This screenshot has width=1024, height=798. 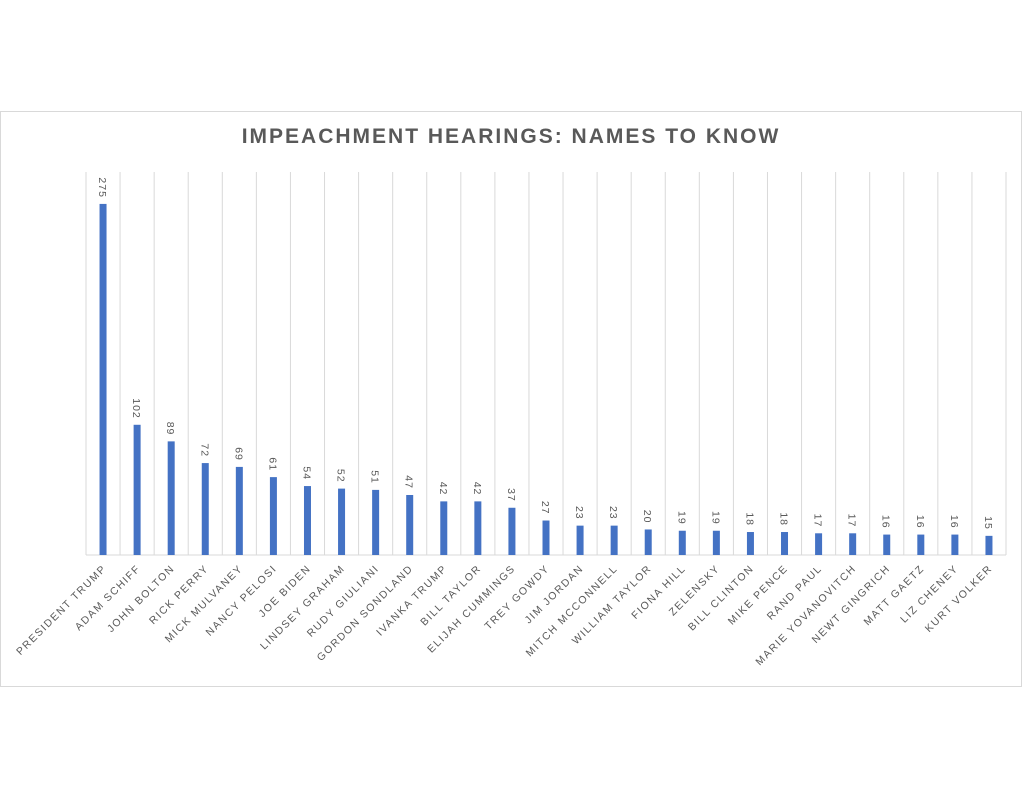 I want to click on data-label: 15, so click(x=988, y=523).